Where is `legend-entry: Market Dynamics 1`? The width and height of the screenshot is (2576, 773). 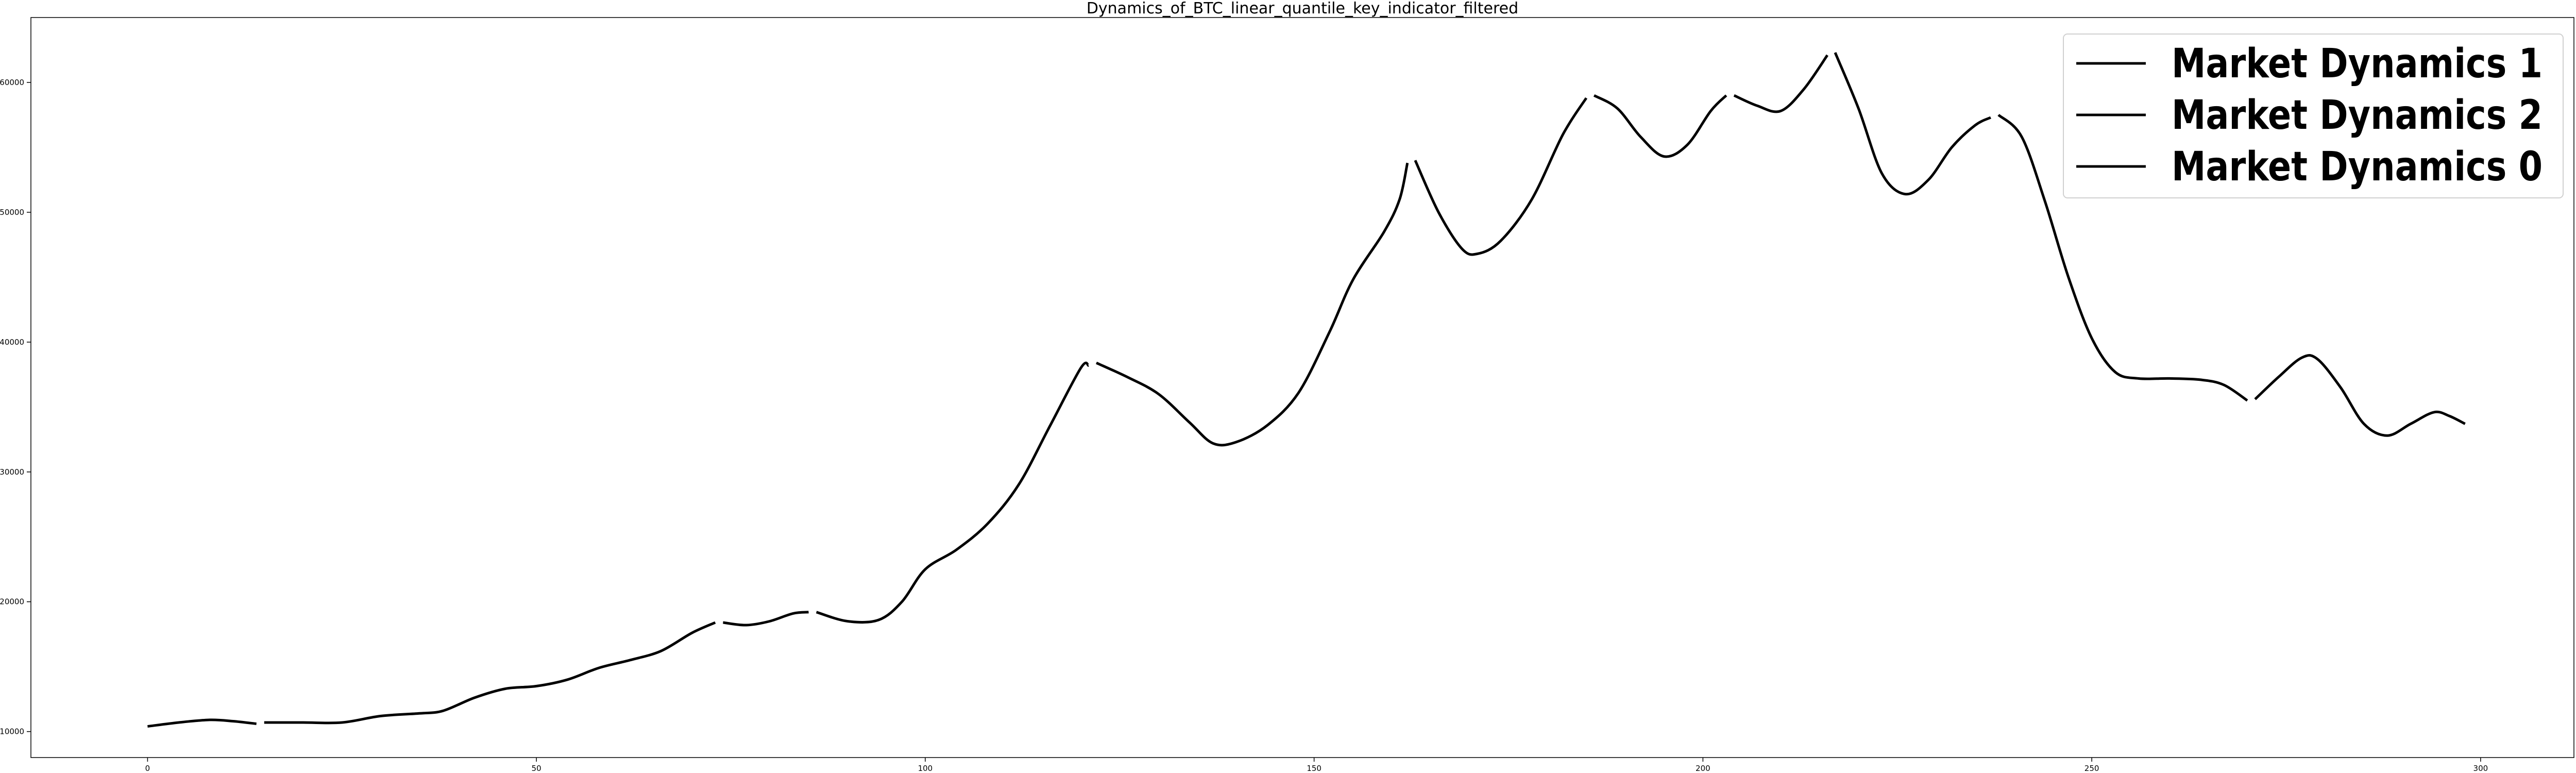
legend-entry: Market Dynamics 1 is located at coordinates (2309, 64).